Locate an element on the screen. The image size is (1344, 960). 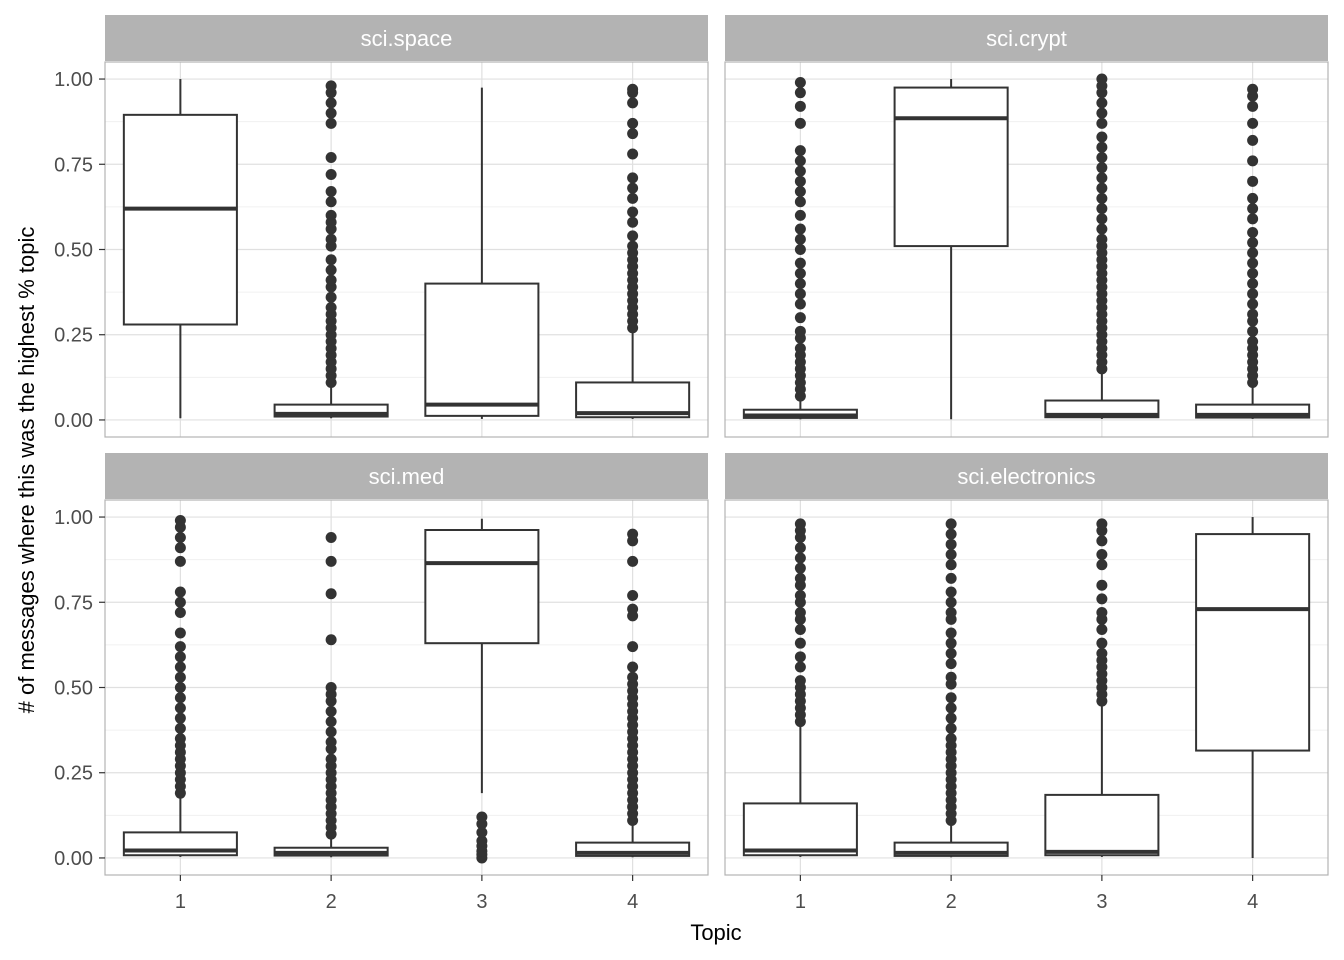
facet-strip-label: sci.space is located at coordinates (407, 38).